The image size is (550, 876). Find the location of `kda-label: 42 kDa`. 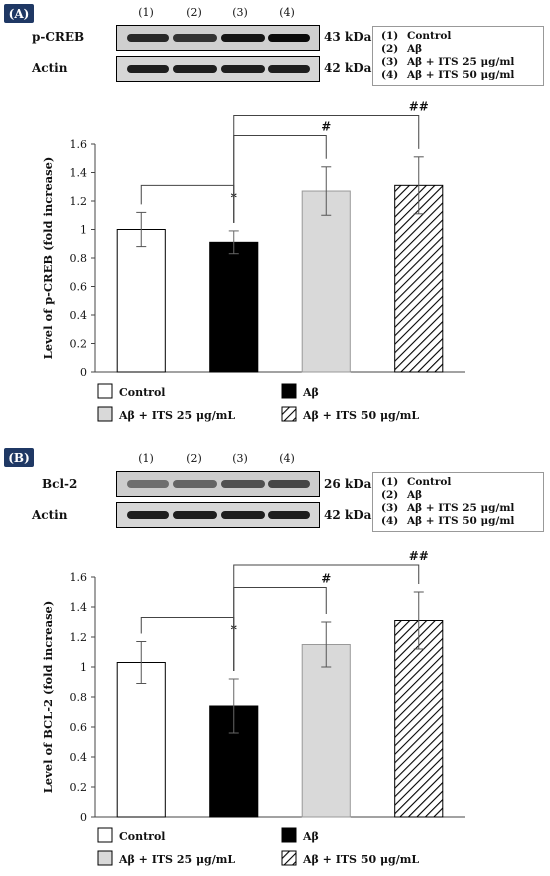

kda-label: 42 kDa is located at coordinates (348, 68).